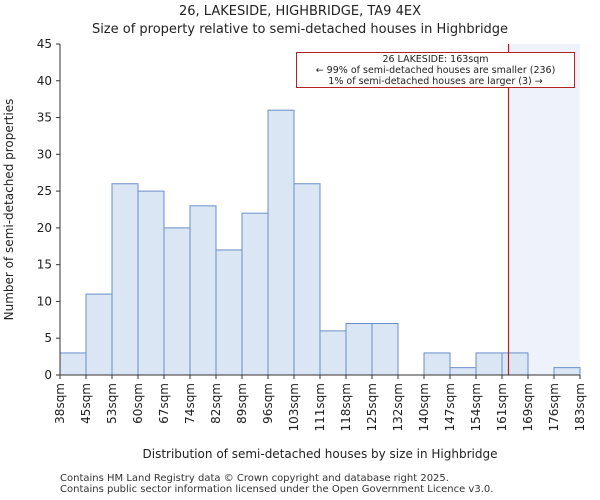 The height and width of the screenshot is (500, 600). What do you see at coordinates (268, 403) in the screenshot?
I see `x-tick-label: 96sqm` at bounding box center [268, 403].